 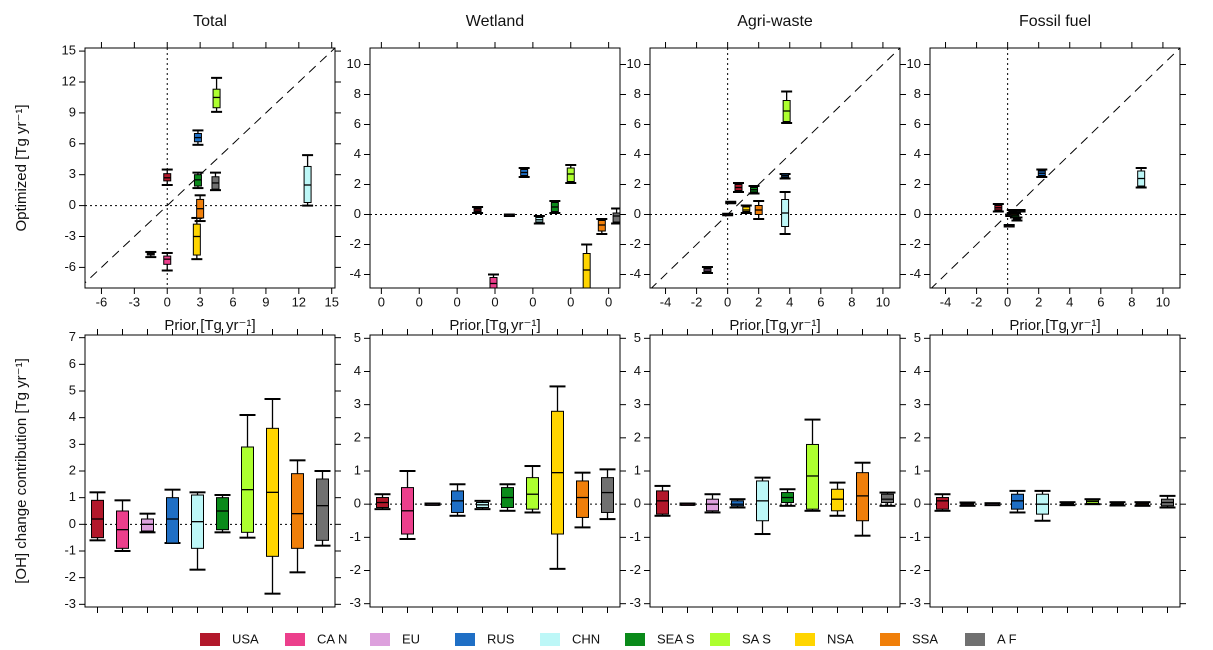 I want to click on x-tick-label: 6, so click(x=1100, y=301).